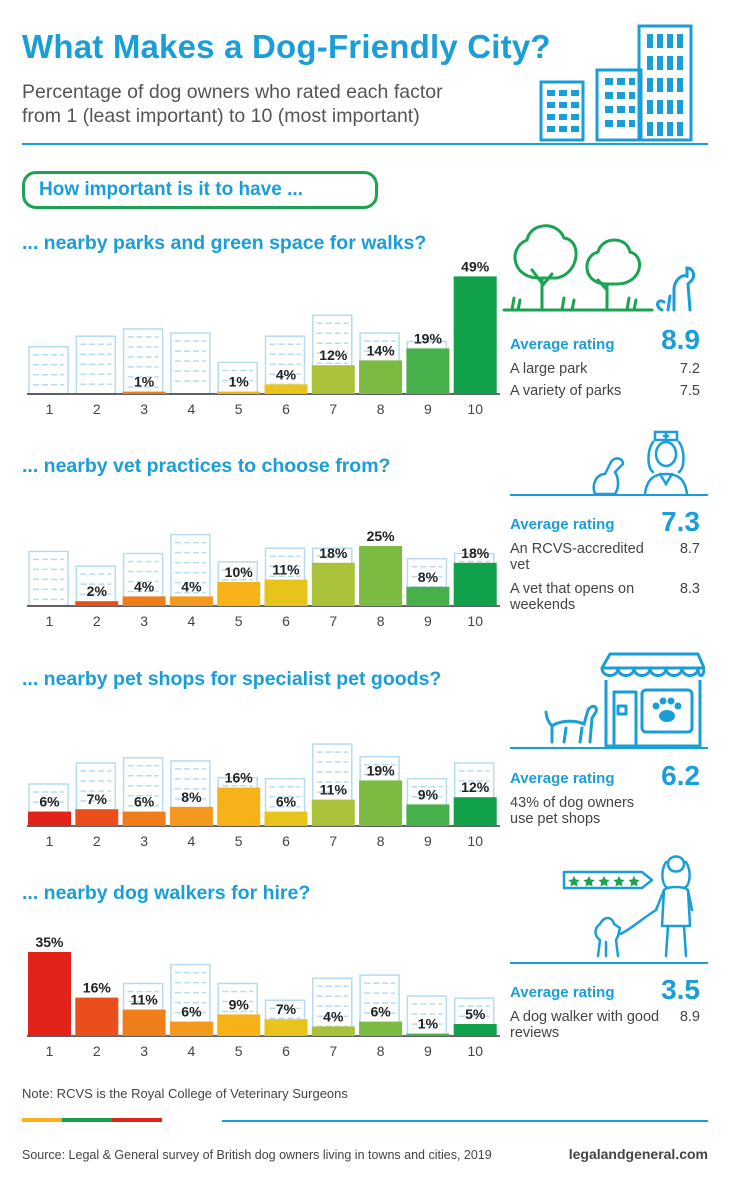  What do you see at coordinates (144, 1000) in the screenshot?
I see `data-label: 11%` at bounding box center [144, 1000].